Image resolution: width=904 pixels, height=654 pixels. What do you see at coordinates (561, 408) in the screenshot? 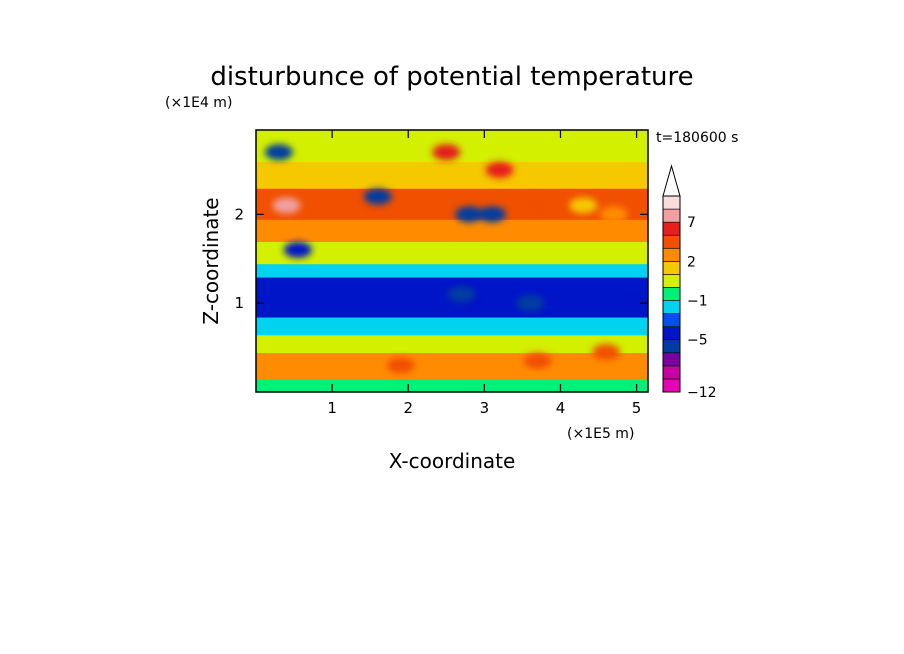
I see `x-tick-label: 4` at bounding box center [561, 408].